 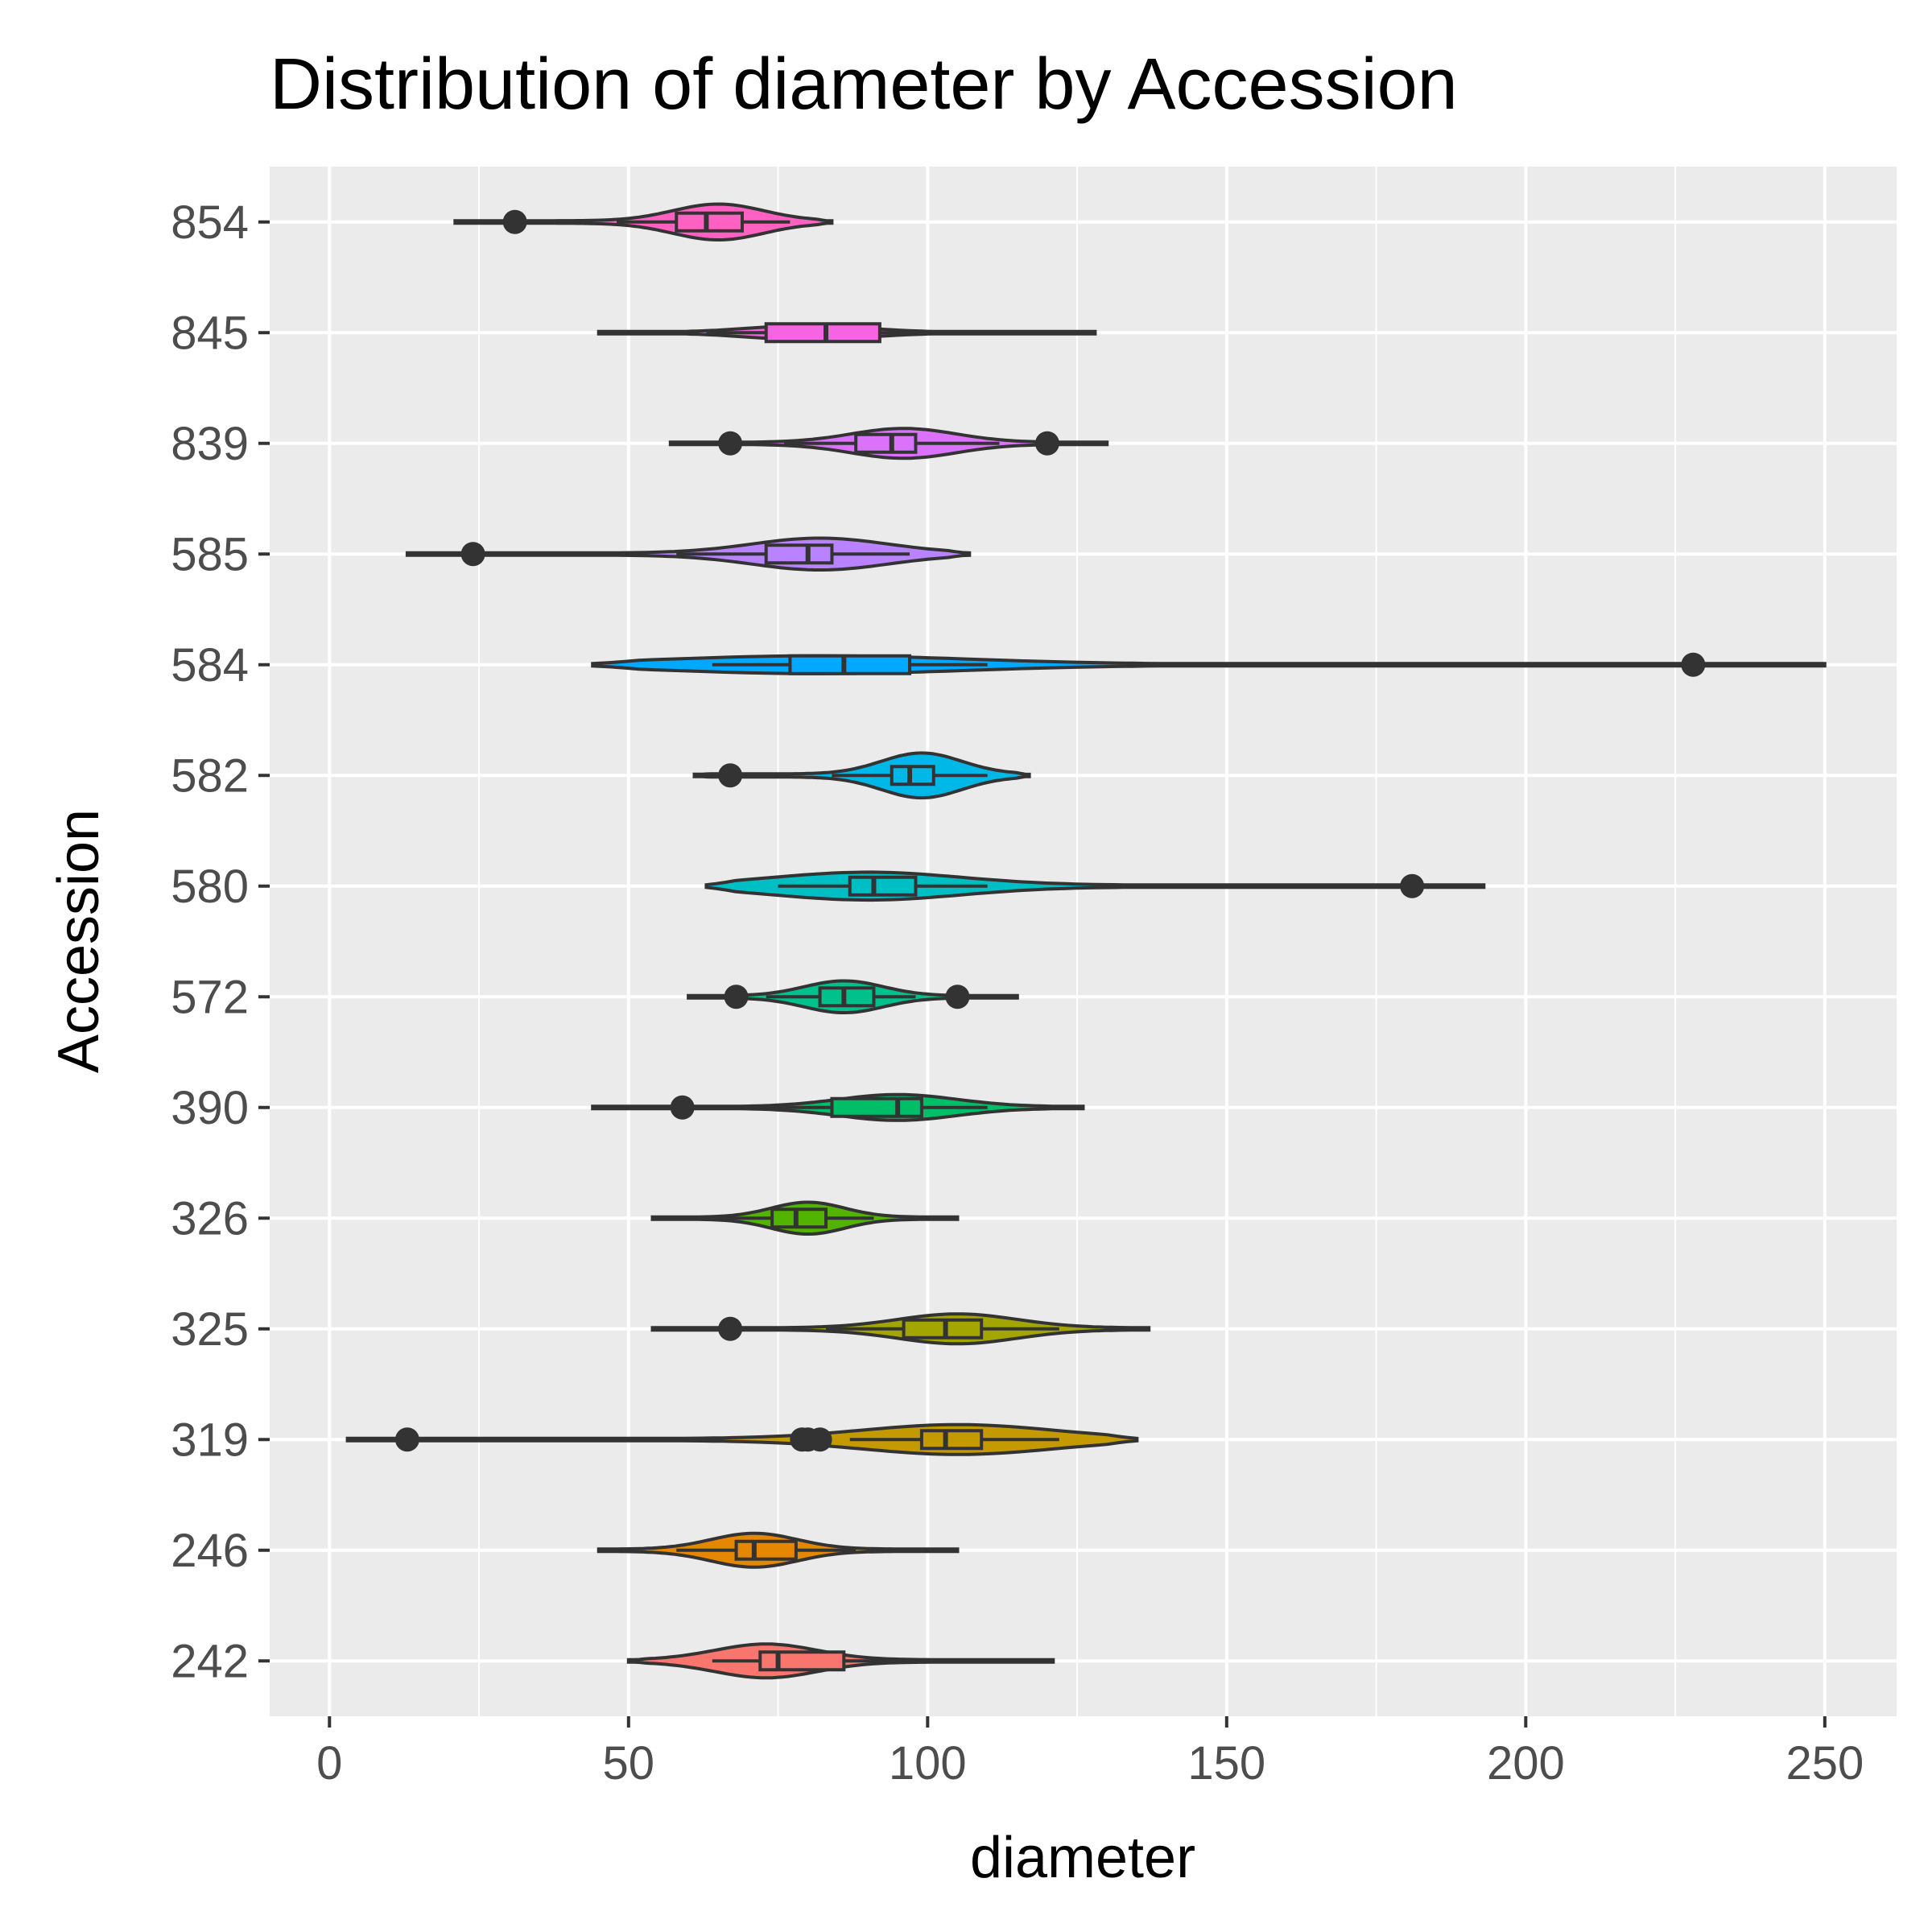 What do you see at coordinates (210, 444) in the screenshot?
I see `y-tick-label: 839` at bounding box center [210, 444].